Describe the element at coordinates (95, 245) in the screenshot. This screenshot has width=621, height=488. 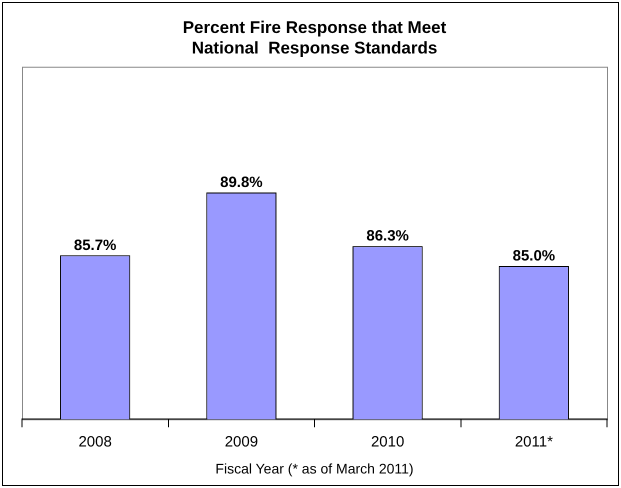
I see `data-label: 85.7%` at that location.